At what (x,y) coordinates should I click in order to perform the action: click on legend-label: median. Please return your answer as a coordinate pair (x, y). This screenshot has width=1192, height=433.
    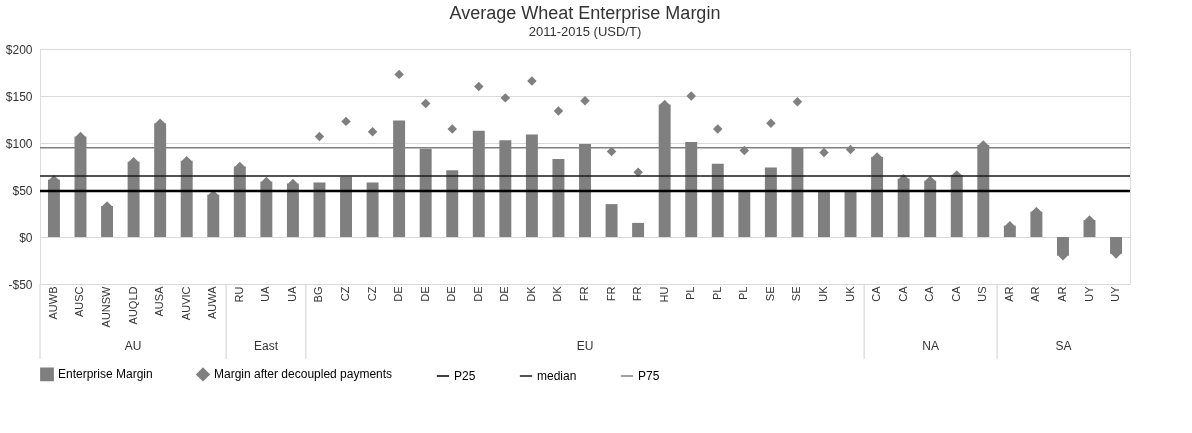
    Looking at the image, I should click on (557, 376).